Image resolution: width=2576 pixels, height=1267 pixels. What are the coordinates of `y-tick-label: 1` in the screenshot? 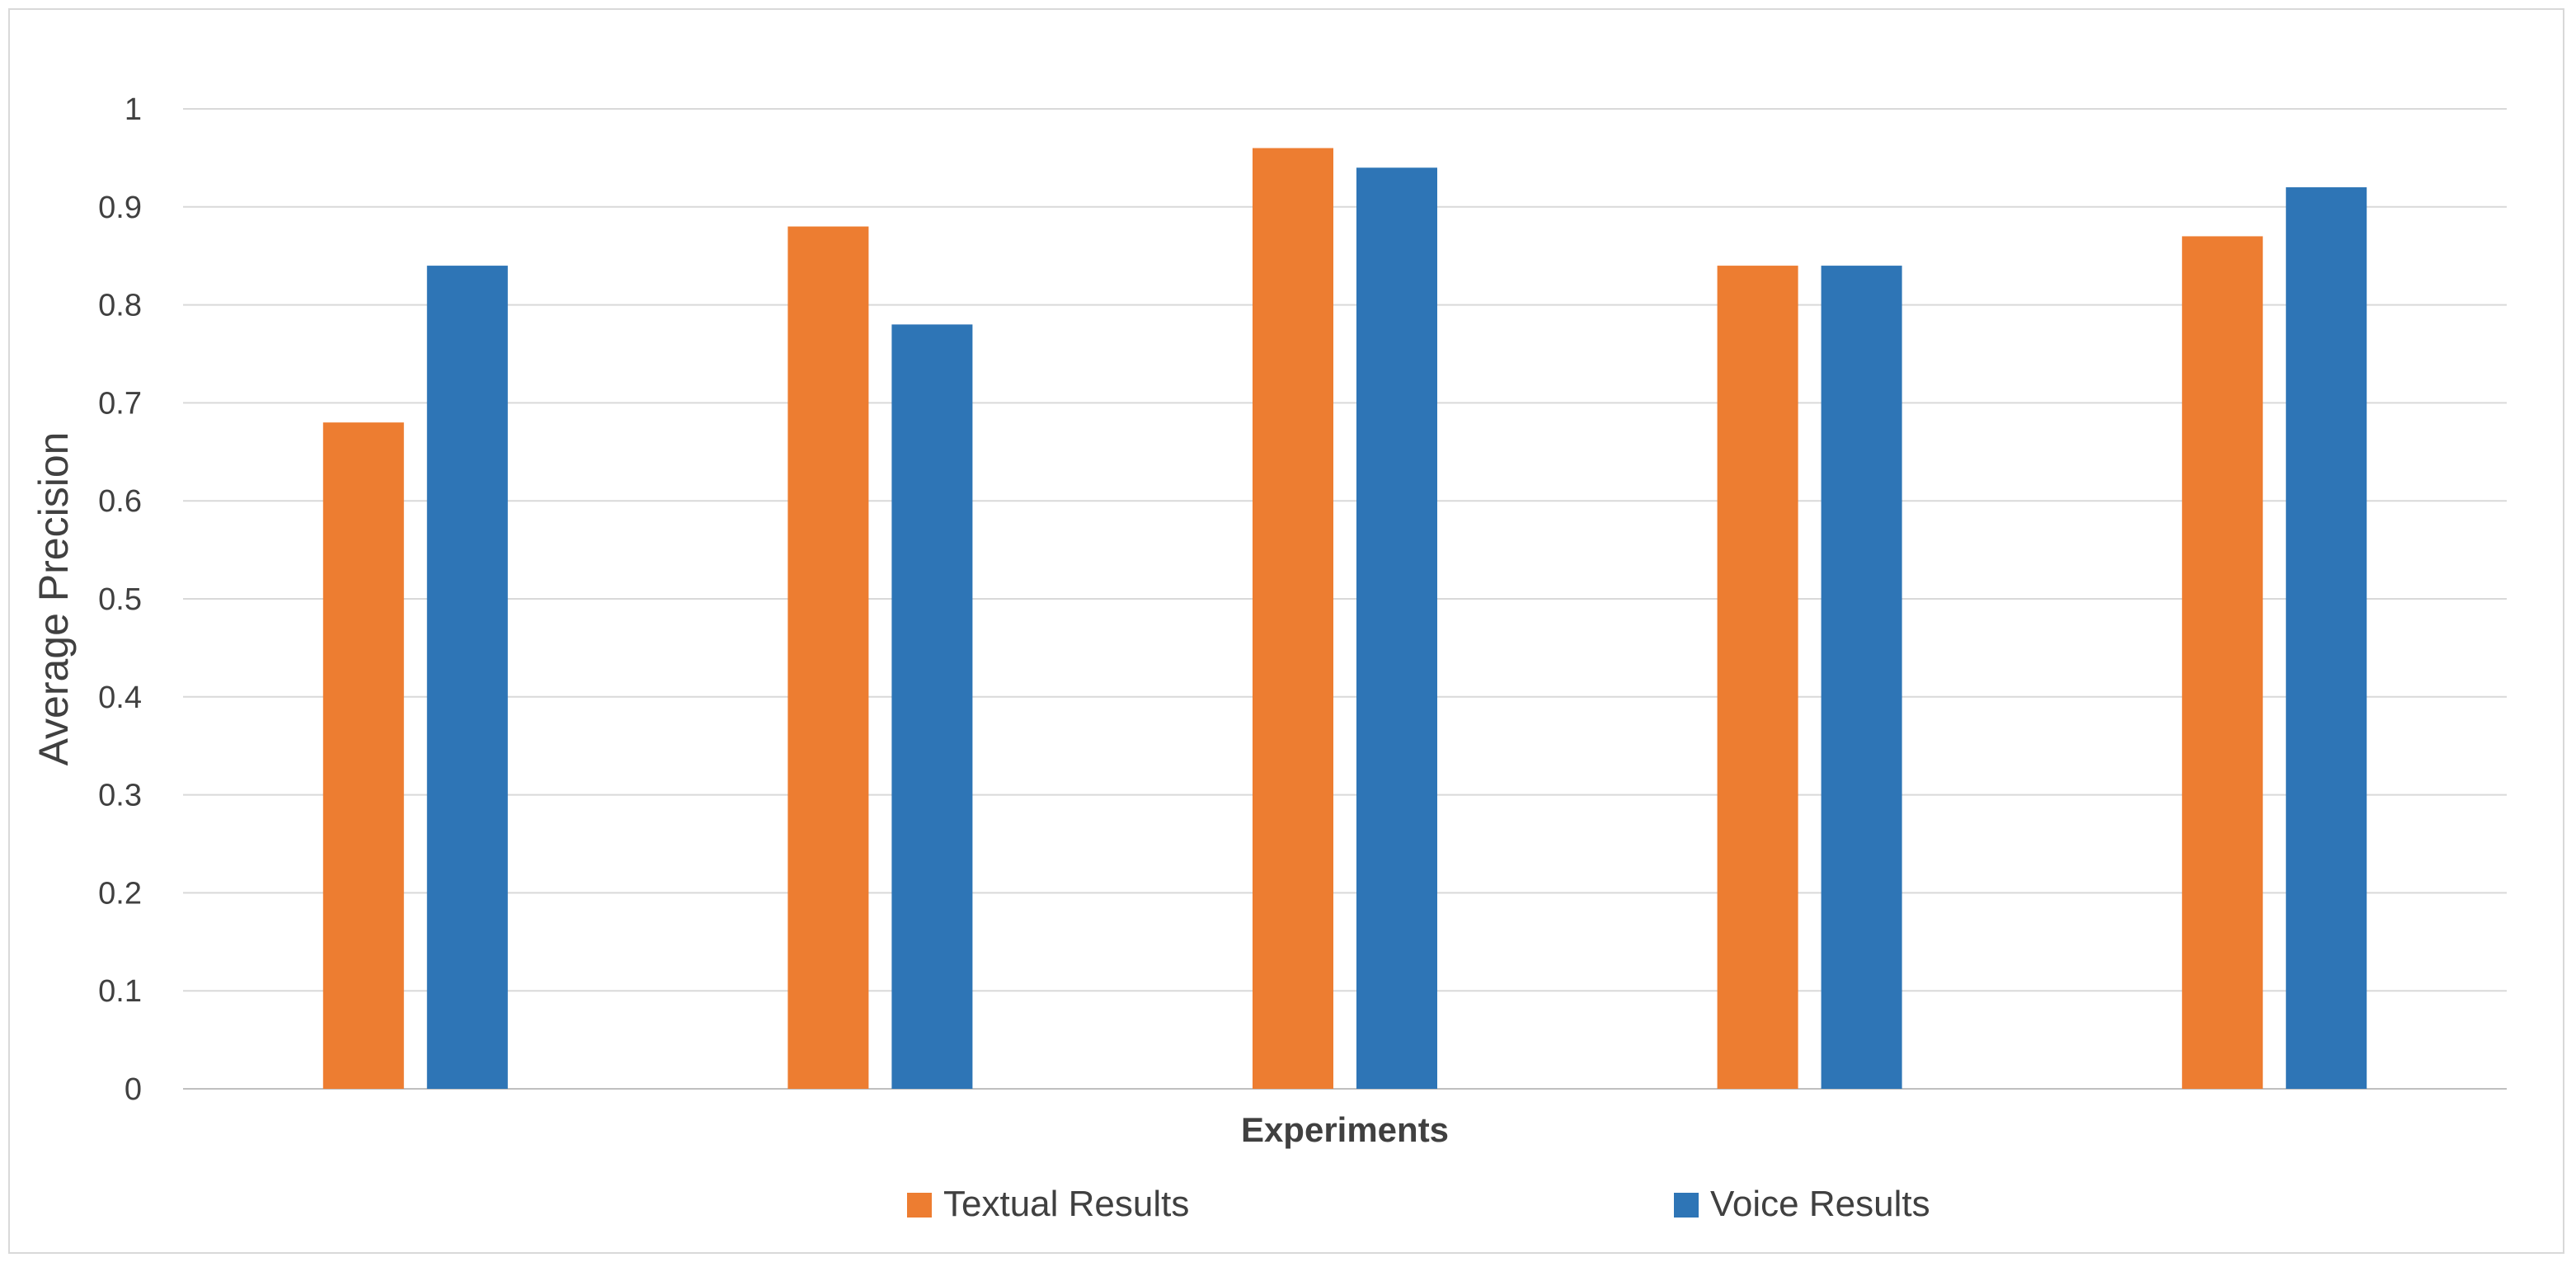 It's located at (133, 110).